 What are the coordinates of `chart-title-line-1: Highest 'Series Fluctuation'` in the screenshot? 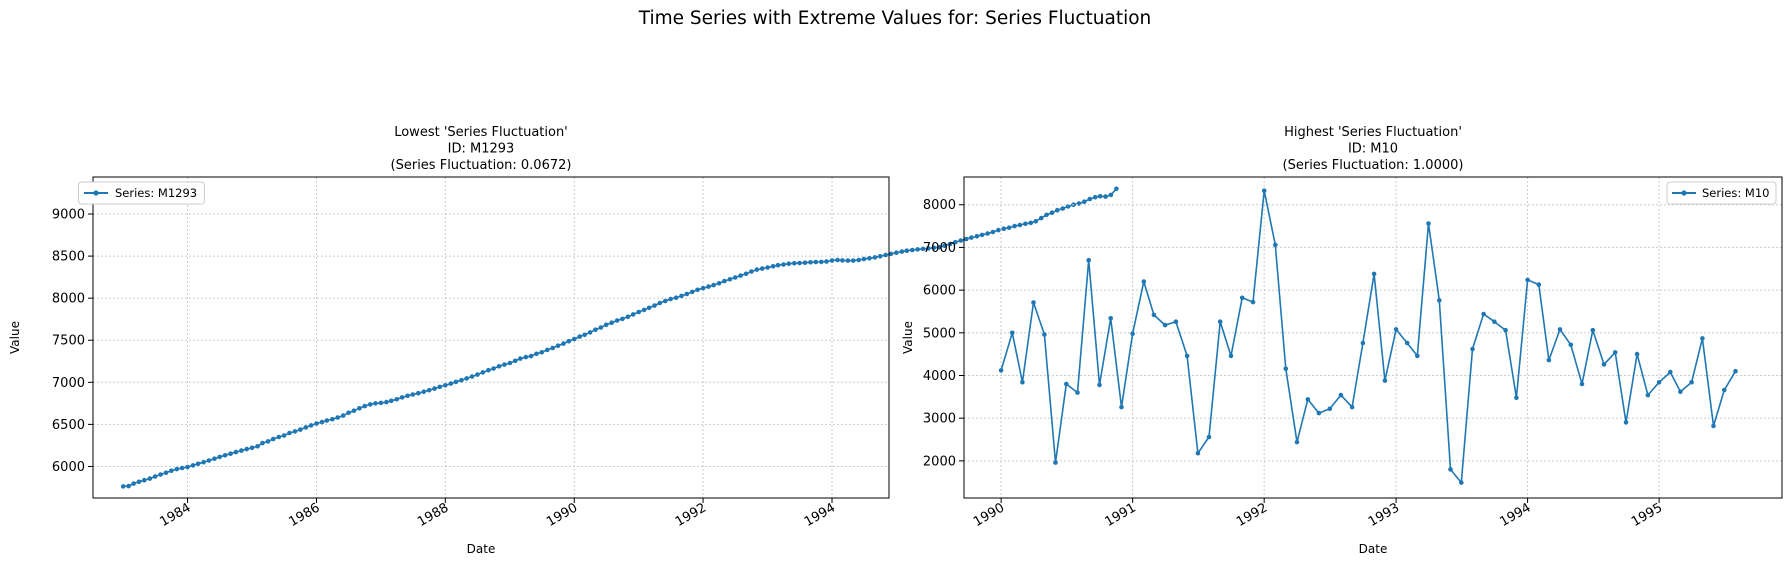 It's located at (1373, 132).